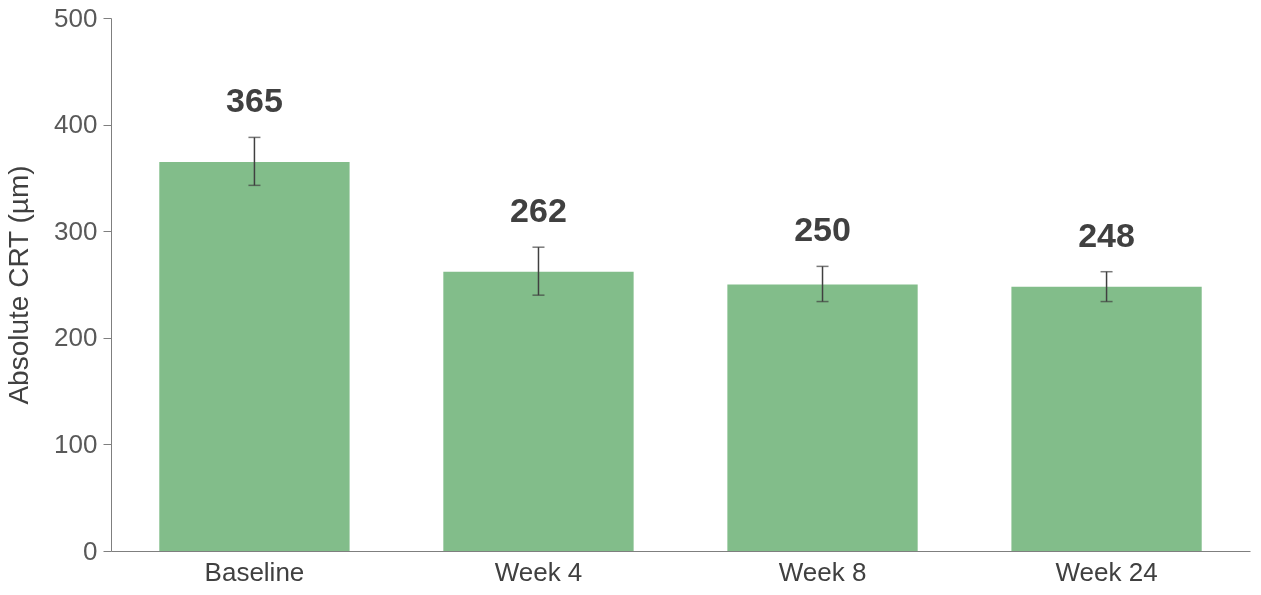 The image size is (1261, 595). Describe the element at coordinates (76, 17) in the screenshot. I see `y-tick-label: 500` at that location.